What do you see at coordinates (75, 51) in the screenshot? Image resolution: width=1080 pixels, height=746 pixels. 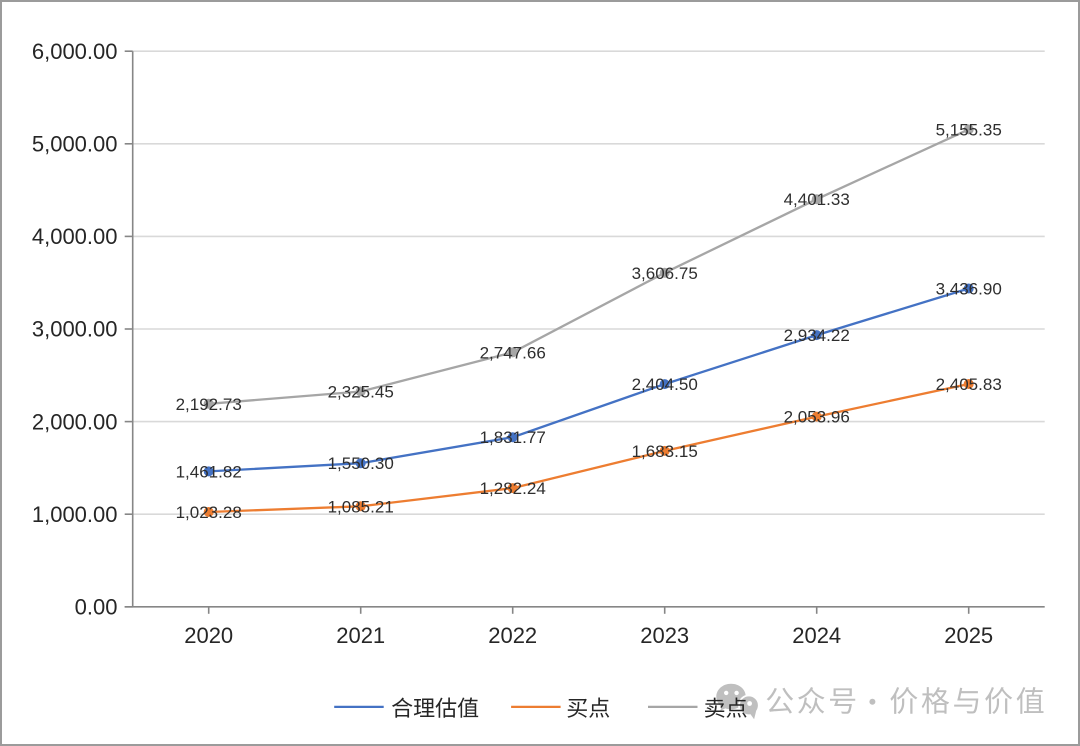 I see `svg-text: 6,000.00` at bounding box center [75, 51].